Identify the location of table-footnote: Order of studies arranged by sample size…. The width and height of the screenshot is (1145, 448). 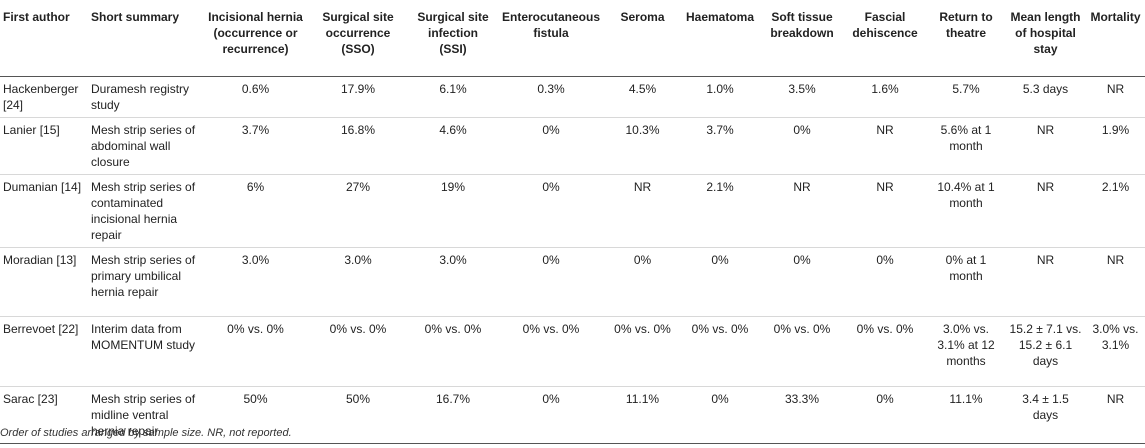
(146, 433).